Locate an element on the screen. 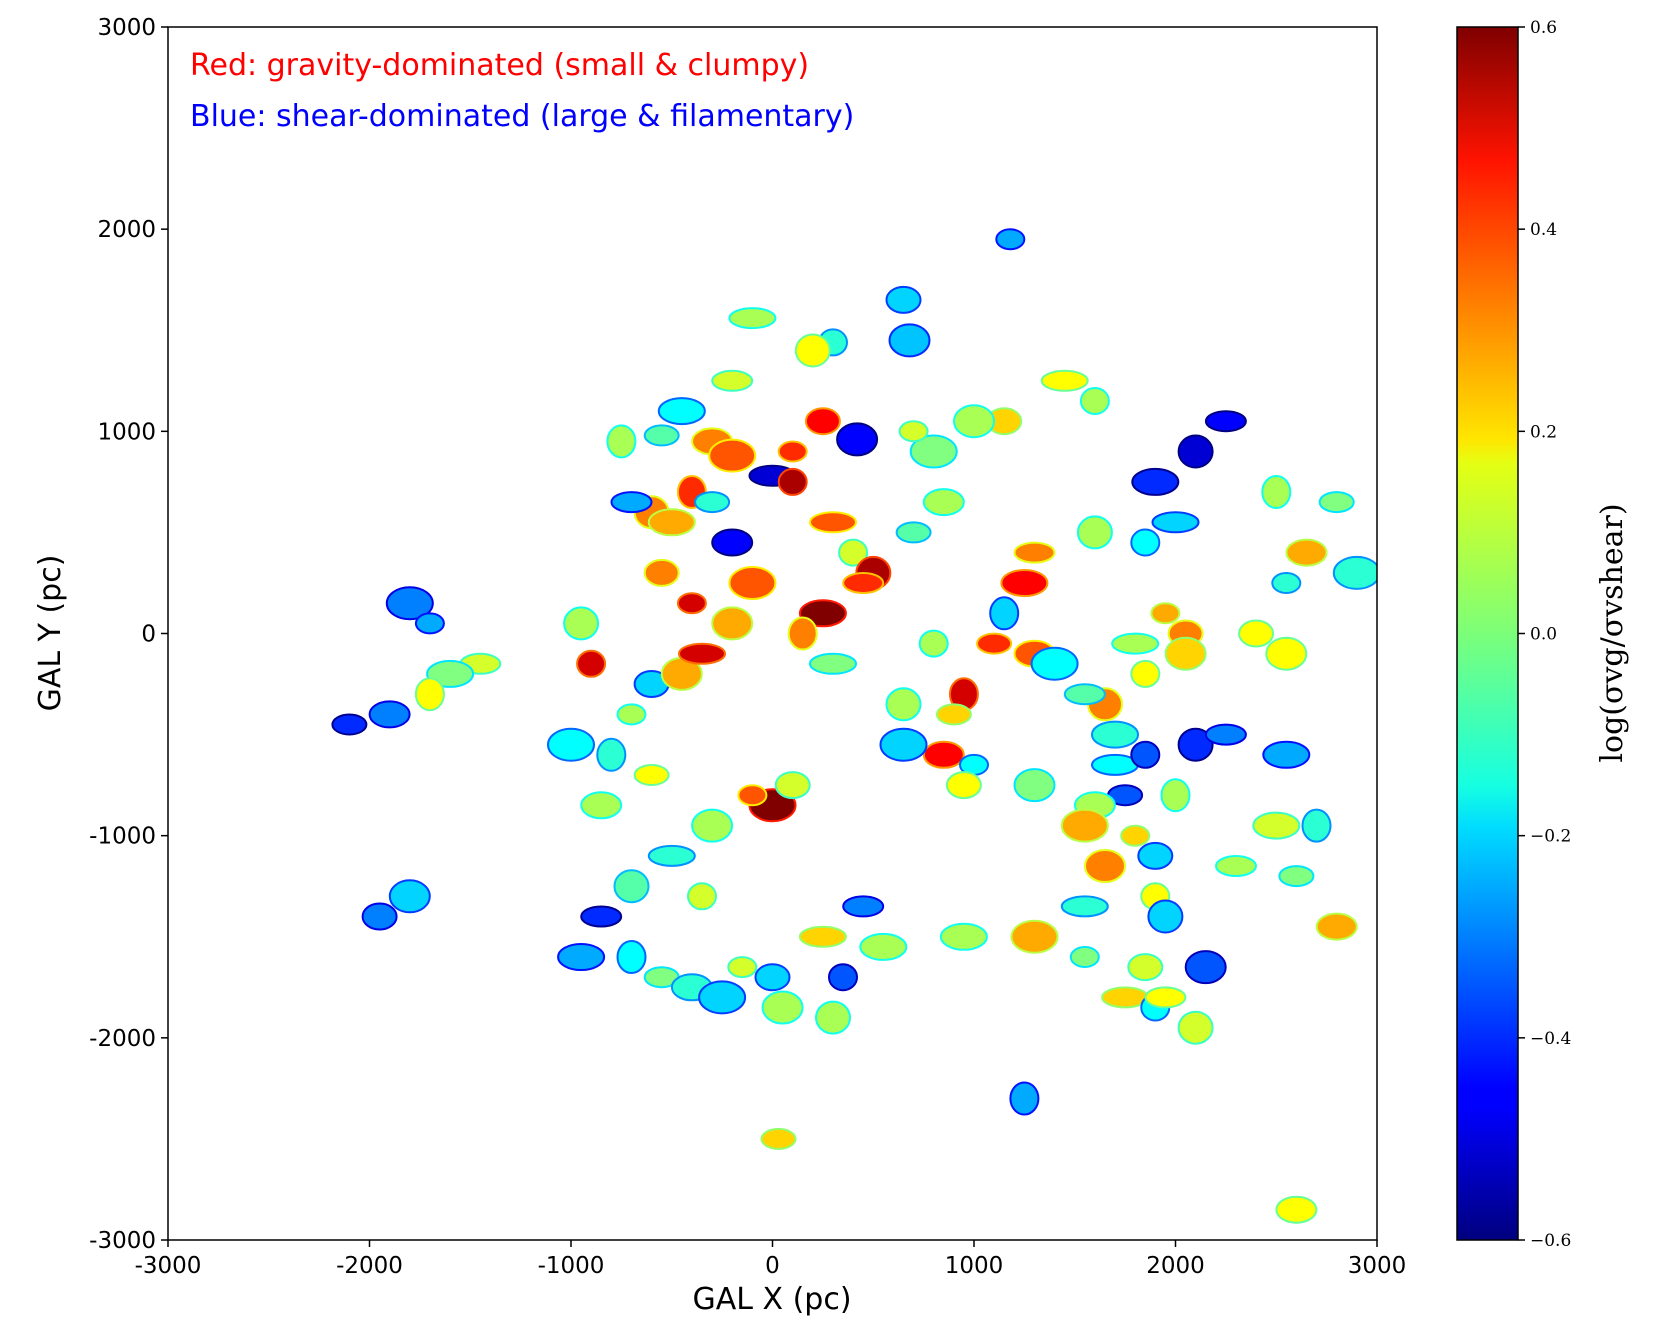 Image resolution: width=1661 pixels, height=1329 pixels. colorbar-tick-label: −0.4 is located at coordinates (1550, 1039).